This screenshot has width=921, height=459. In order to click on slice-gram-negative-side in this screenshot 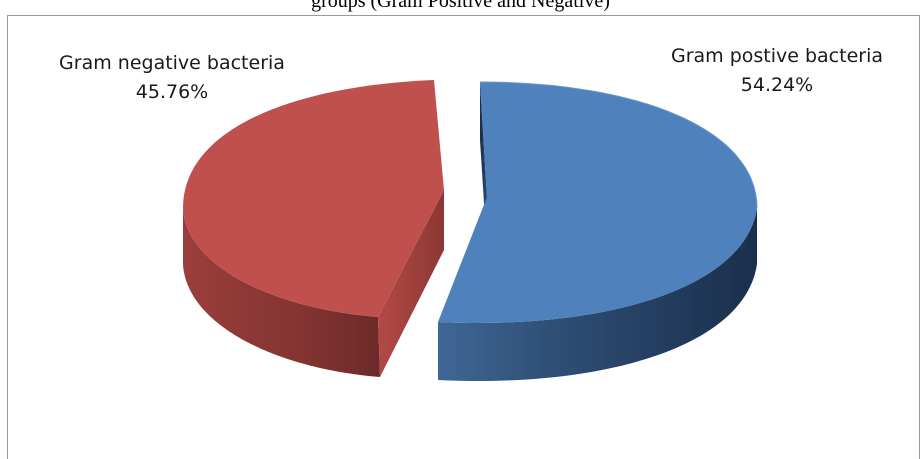, I will do `click(281, 292)`.